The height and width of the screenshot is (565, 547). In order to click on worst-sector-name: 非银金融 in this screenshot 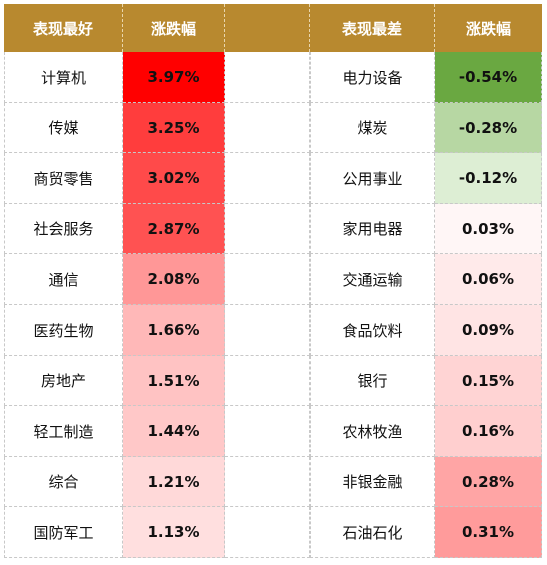, I will do `click(372, 482)`.